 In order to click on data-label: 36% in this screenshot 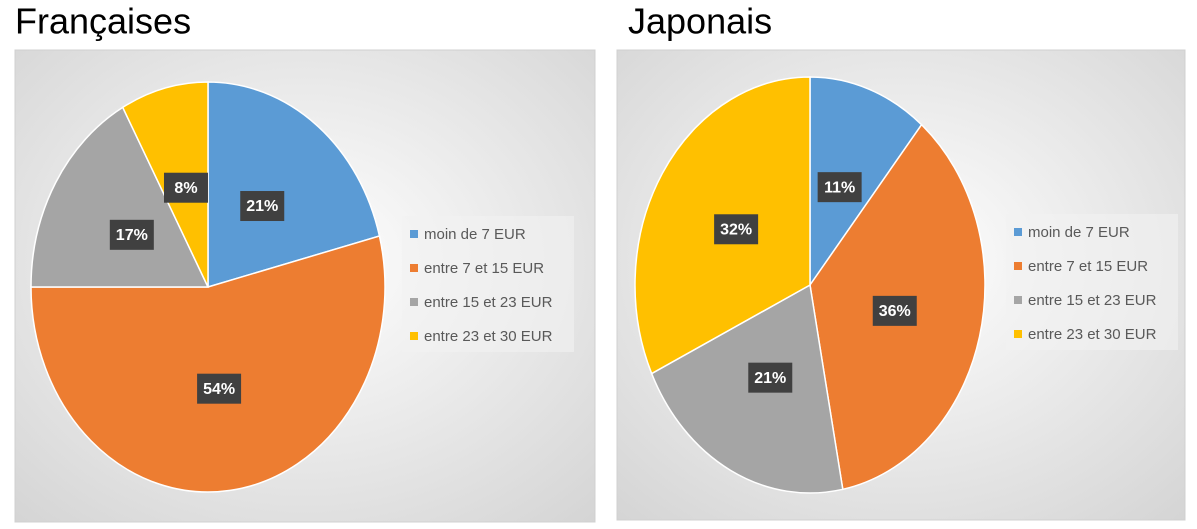, I will do `click(895, 311)`.